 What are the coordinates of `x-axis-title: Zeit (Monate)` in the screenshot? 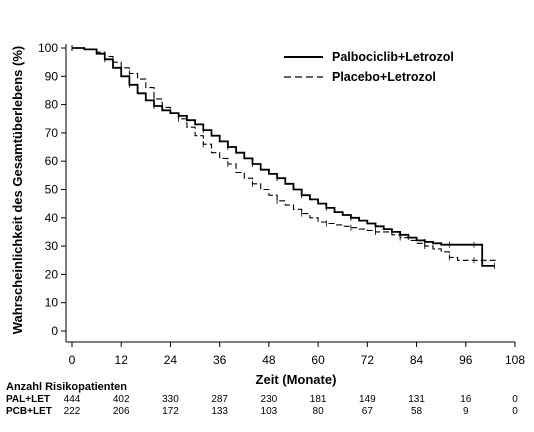 It's located at (296, 379).